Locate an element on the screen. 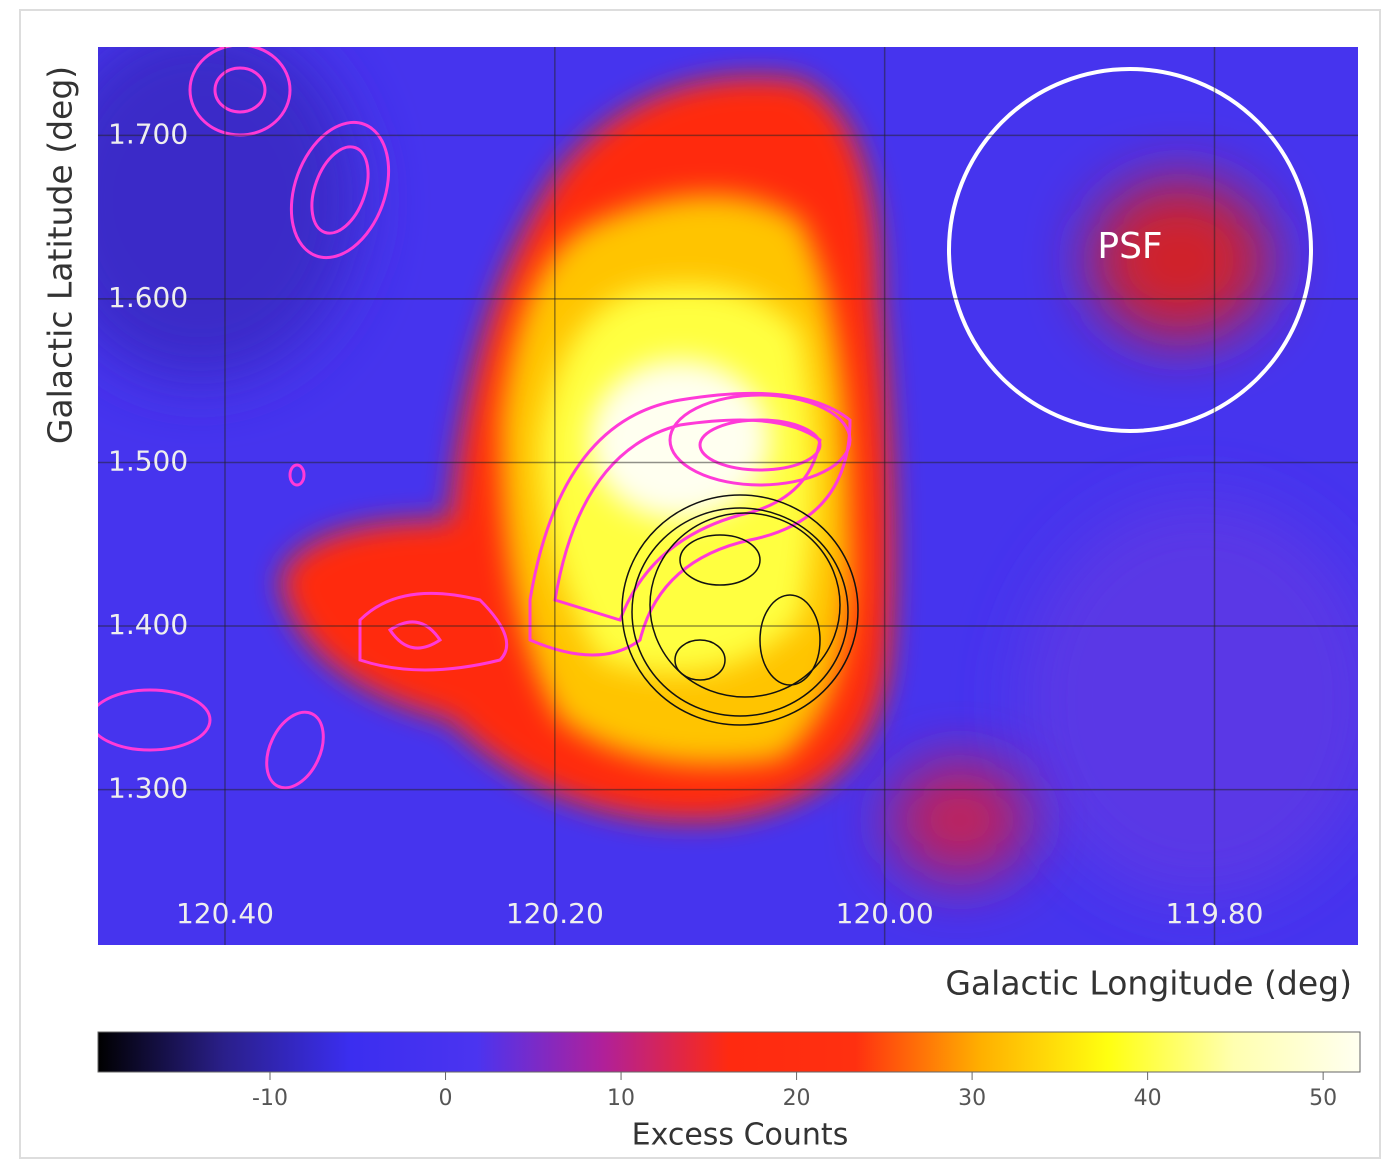 The width and height of the screenshot is (1386, 1166). x-tick-label: 119.80 is located at coordinates (1215, 913).